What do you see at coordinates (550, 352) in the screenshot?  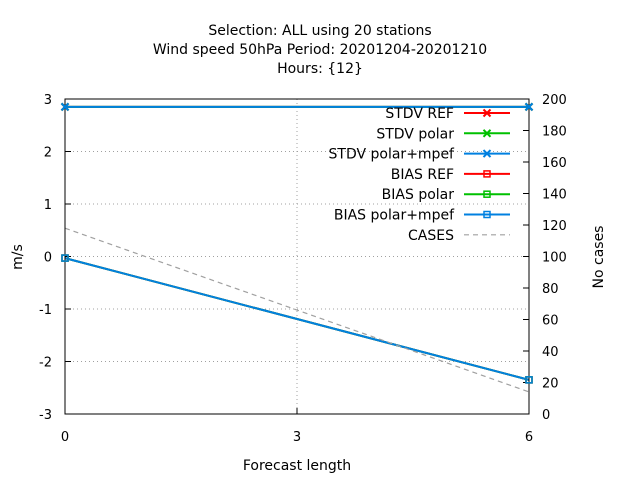 I see `y2-tick-label: 40` at bounding box center [550, 352].